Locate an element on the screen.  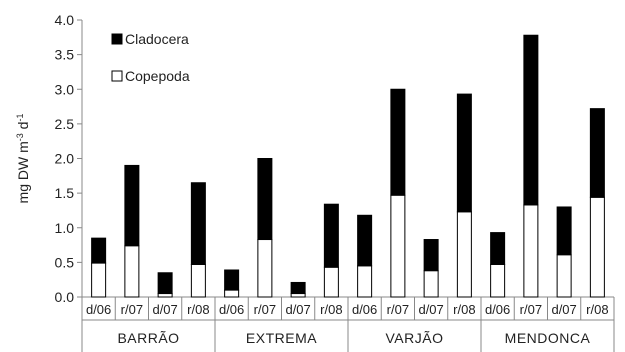
y-axis-label: mg DW m-3 d-1 is located at coordinates (23, 159).